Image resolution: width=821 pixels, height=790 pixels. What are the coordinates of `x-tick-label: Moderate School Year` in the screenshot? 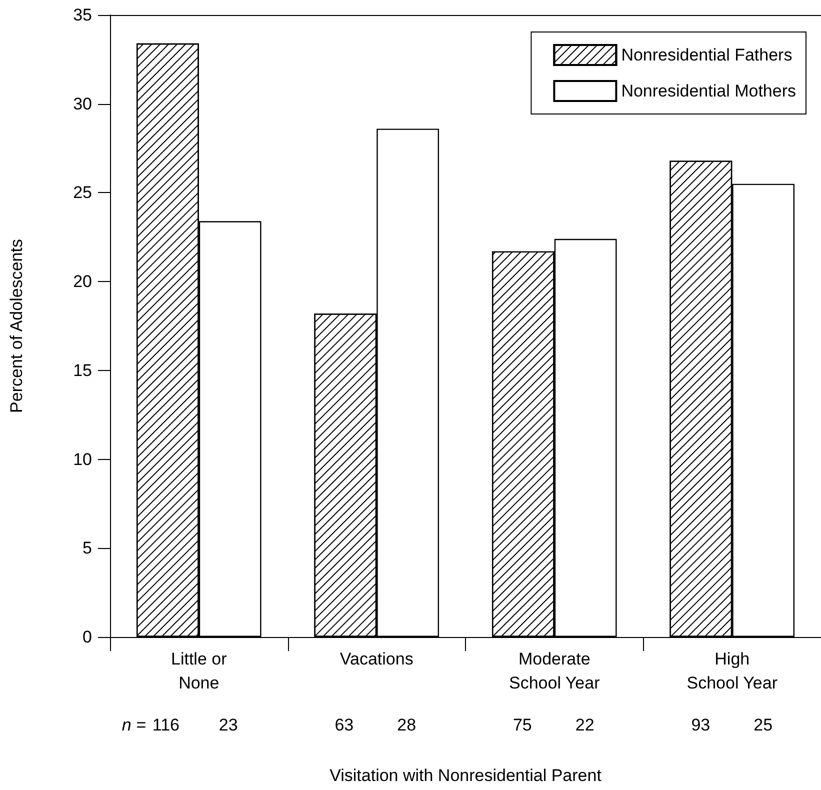 It's located at (554, 671).